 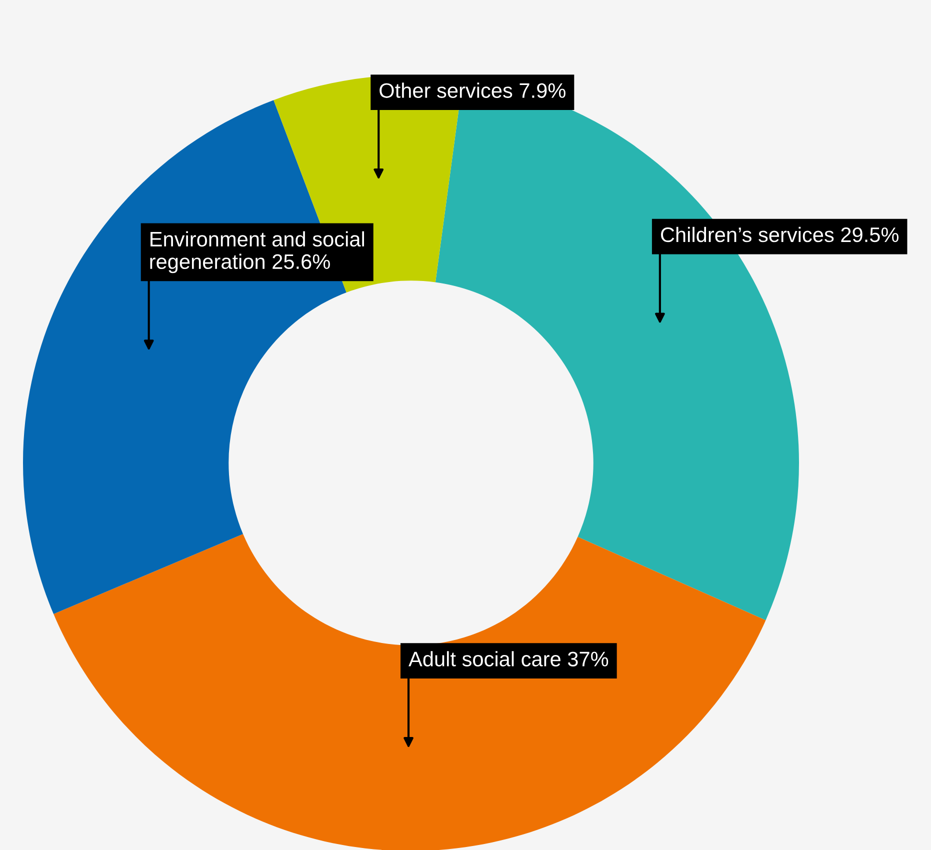 What do you see at coordinates (473, 90) in the screenshot?
I see `slice-label: Other services 7.9%` at bounding box center [473, 90].